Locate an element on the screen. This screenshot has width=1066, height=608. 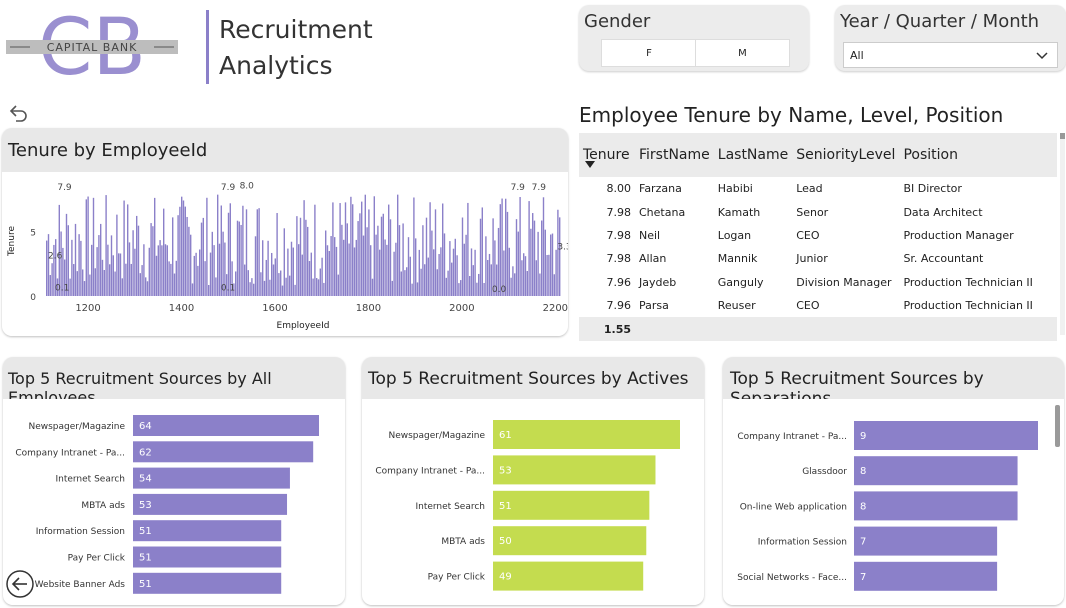
separations-scrollbar-thumb is located at coordinates (1057, 426).